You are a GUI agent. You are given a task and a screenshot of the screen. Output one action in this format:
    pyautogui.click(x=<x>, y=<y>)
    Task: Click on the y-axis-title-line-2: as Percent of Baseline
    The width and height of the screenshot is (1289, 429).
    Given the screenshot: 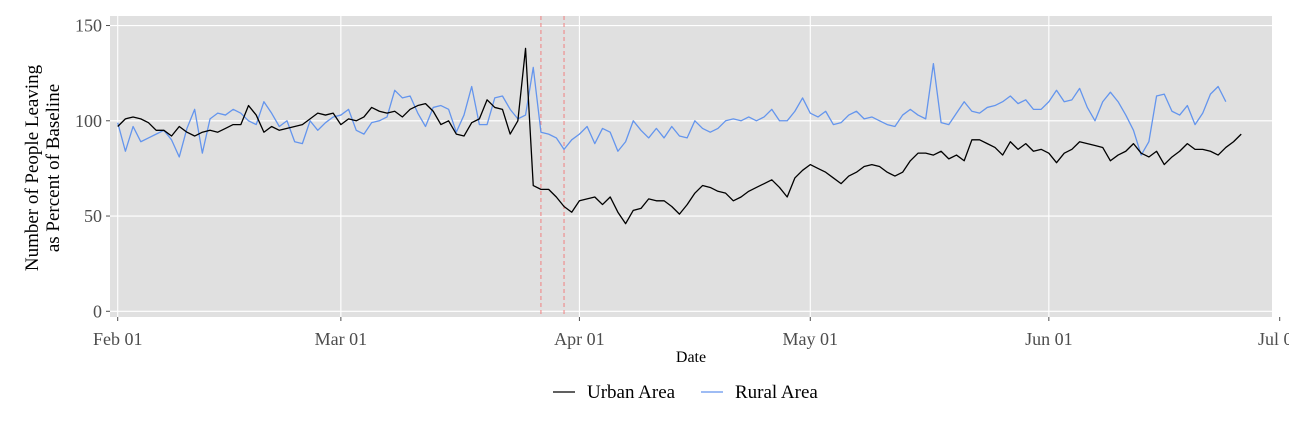 What is the action you would take?
    pyautogui.click(x=53, y=168)
    